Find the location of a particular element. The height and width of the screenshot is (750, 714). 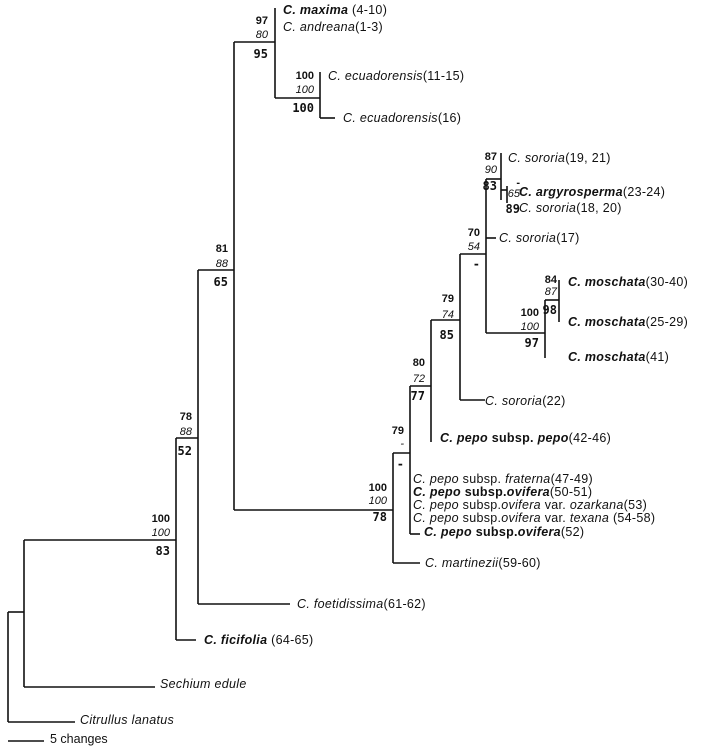

taxon-label-part: (64-65) is located at coordinates (290, 640).